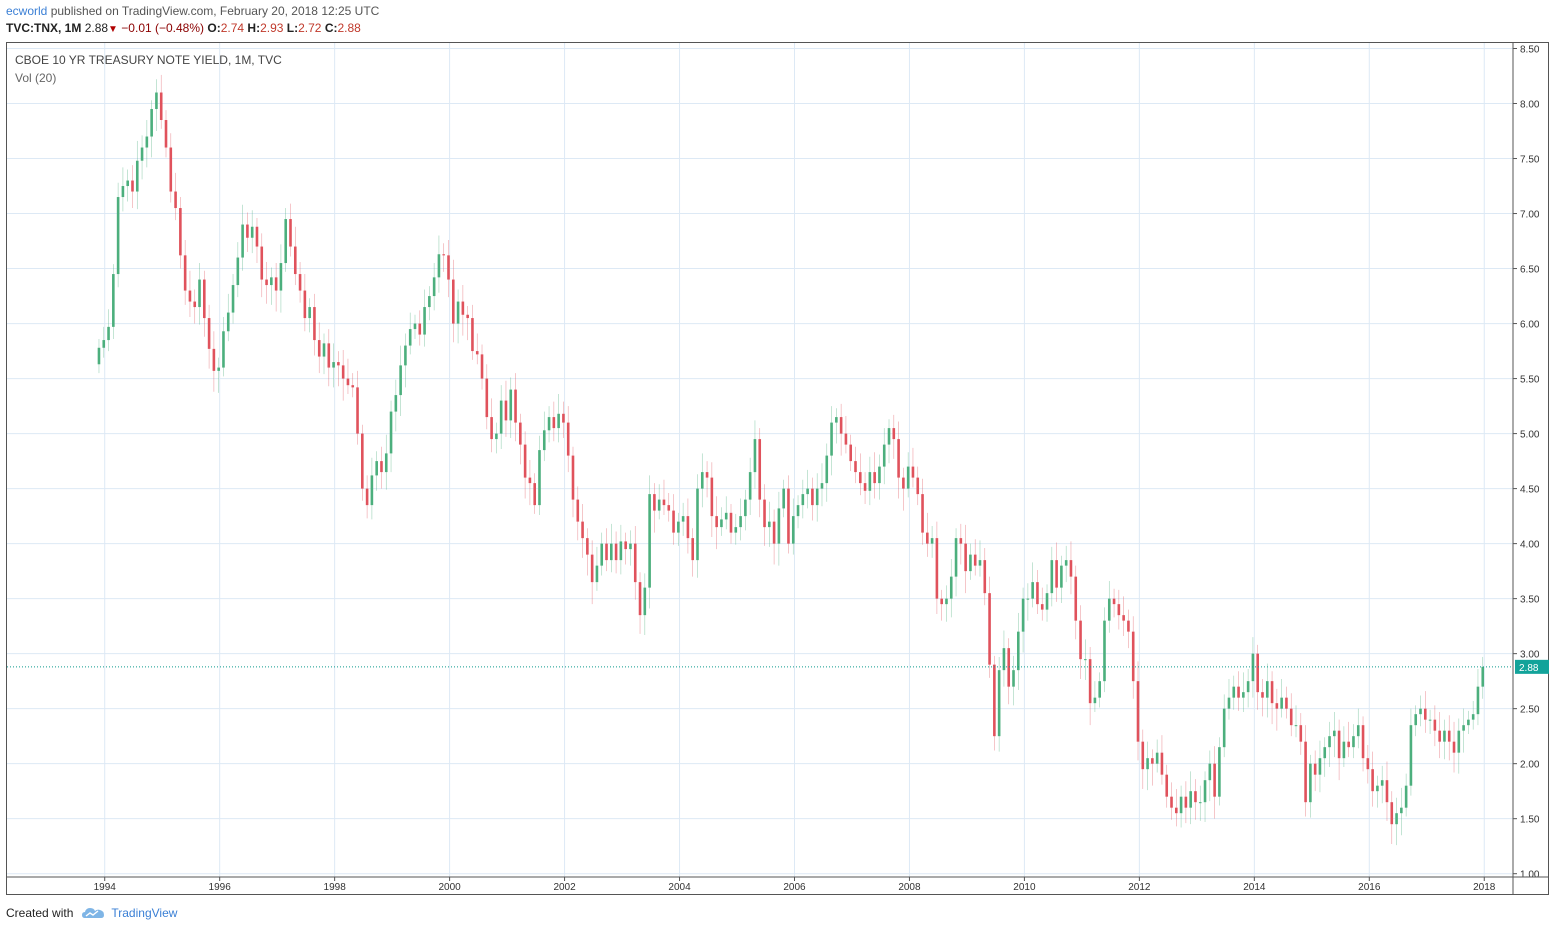 Image resolution: width=1554 pixels, height=932 pixels. I want to click on x-tick-label: 2002, so click(564, 887).